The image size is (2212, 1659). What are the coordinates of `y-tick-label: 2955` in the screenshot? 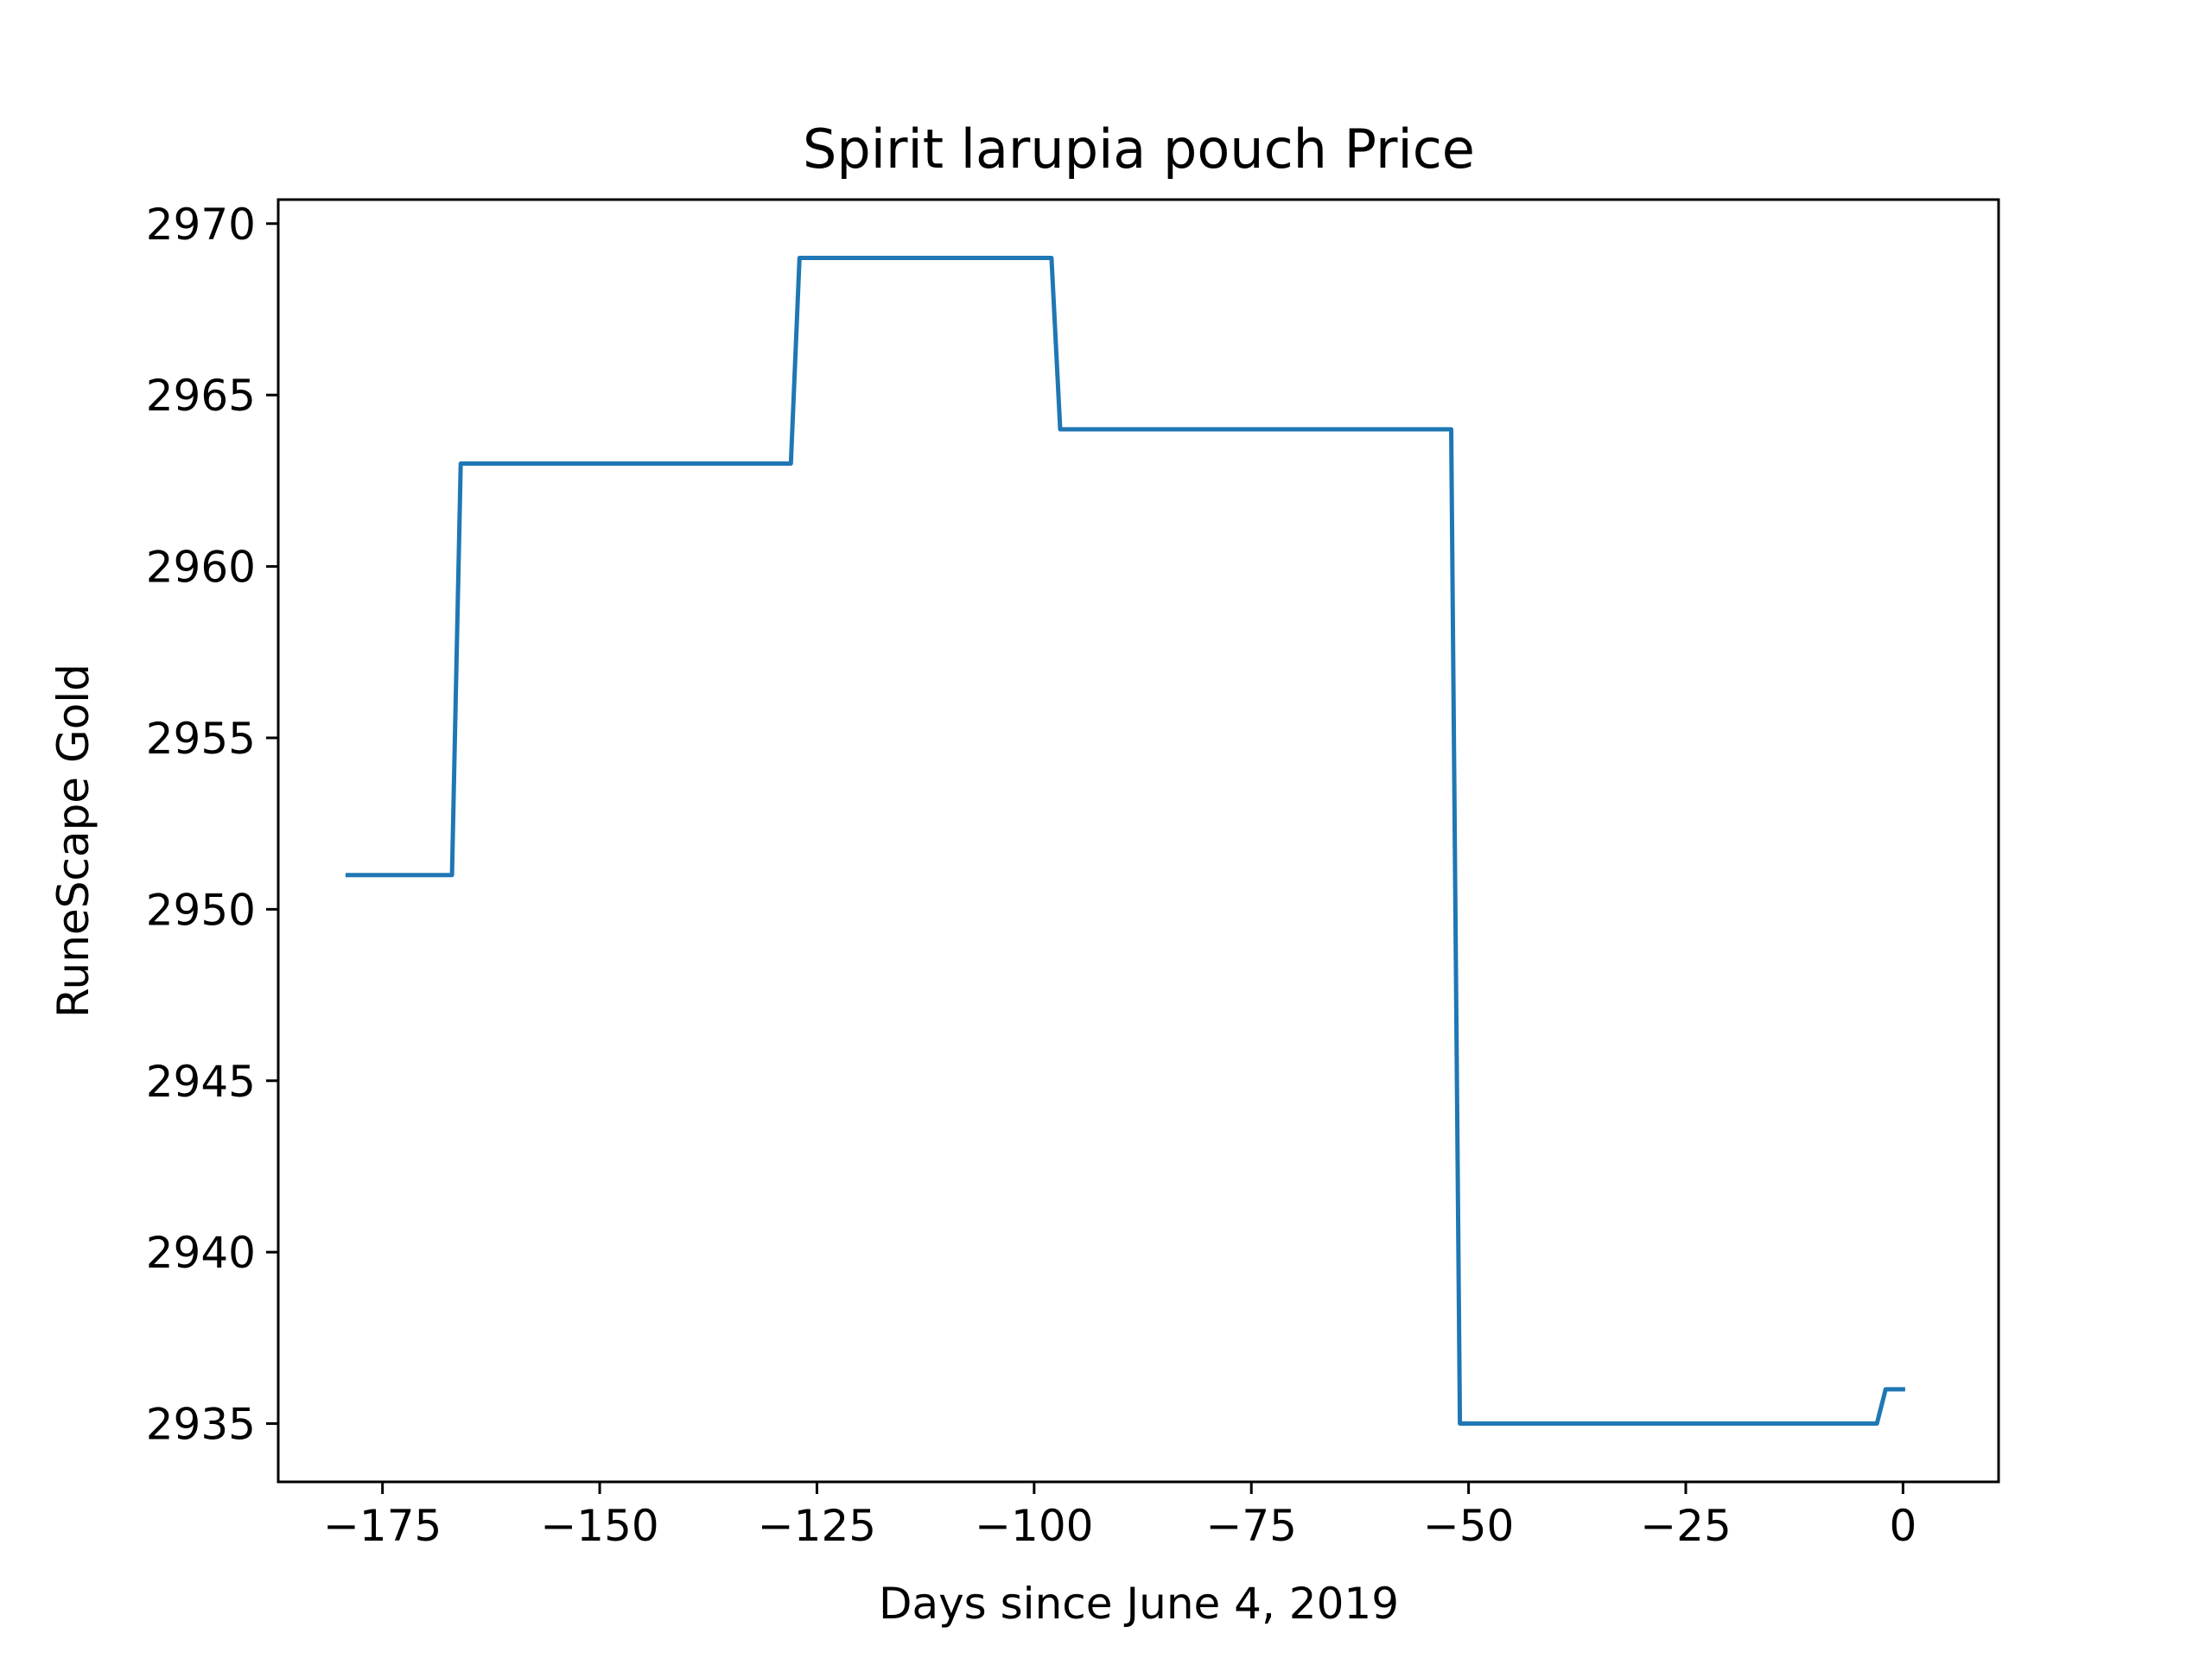 It's located at (201, 739).